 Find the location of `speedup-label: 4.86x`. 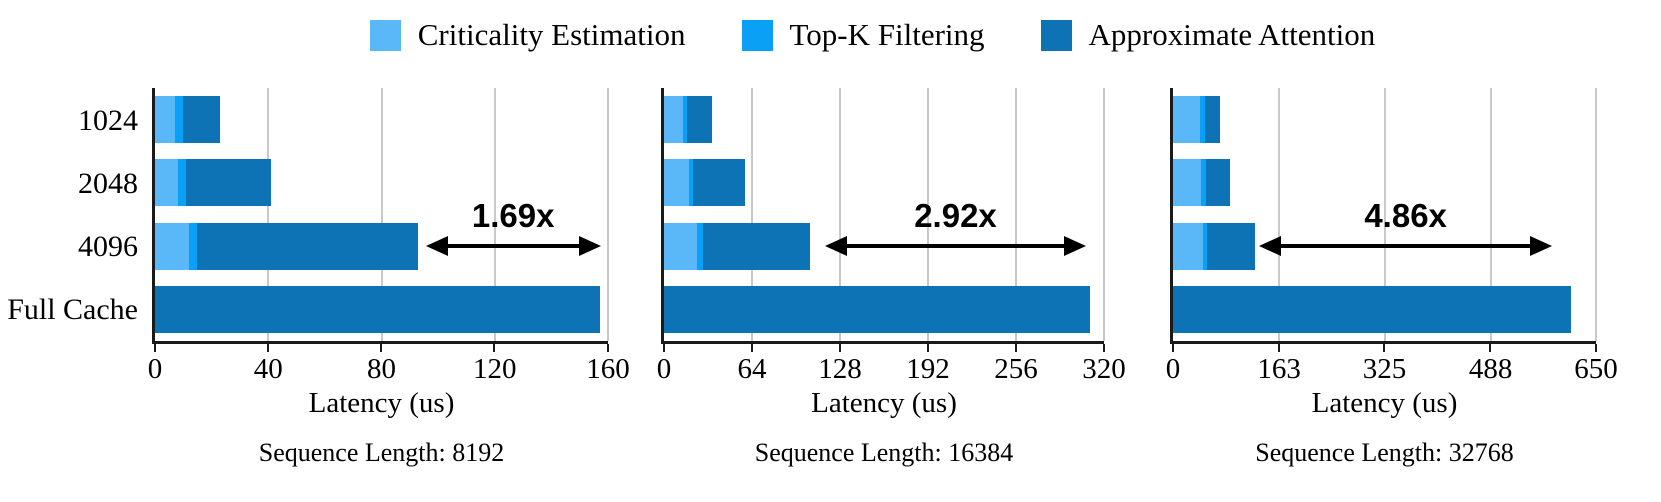

speedup-label: 4.86x is located at coordinates (1405, 216).